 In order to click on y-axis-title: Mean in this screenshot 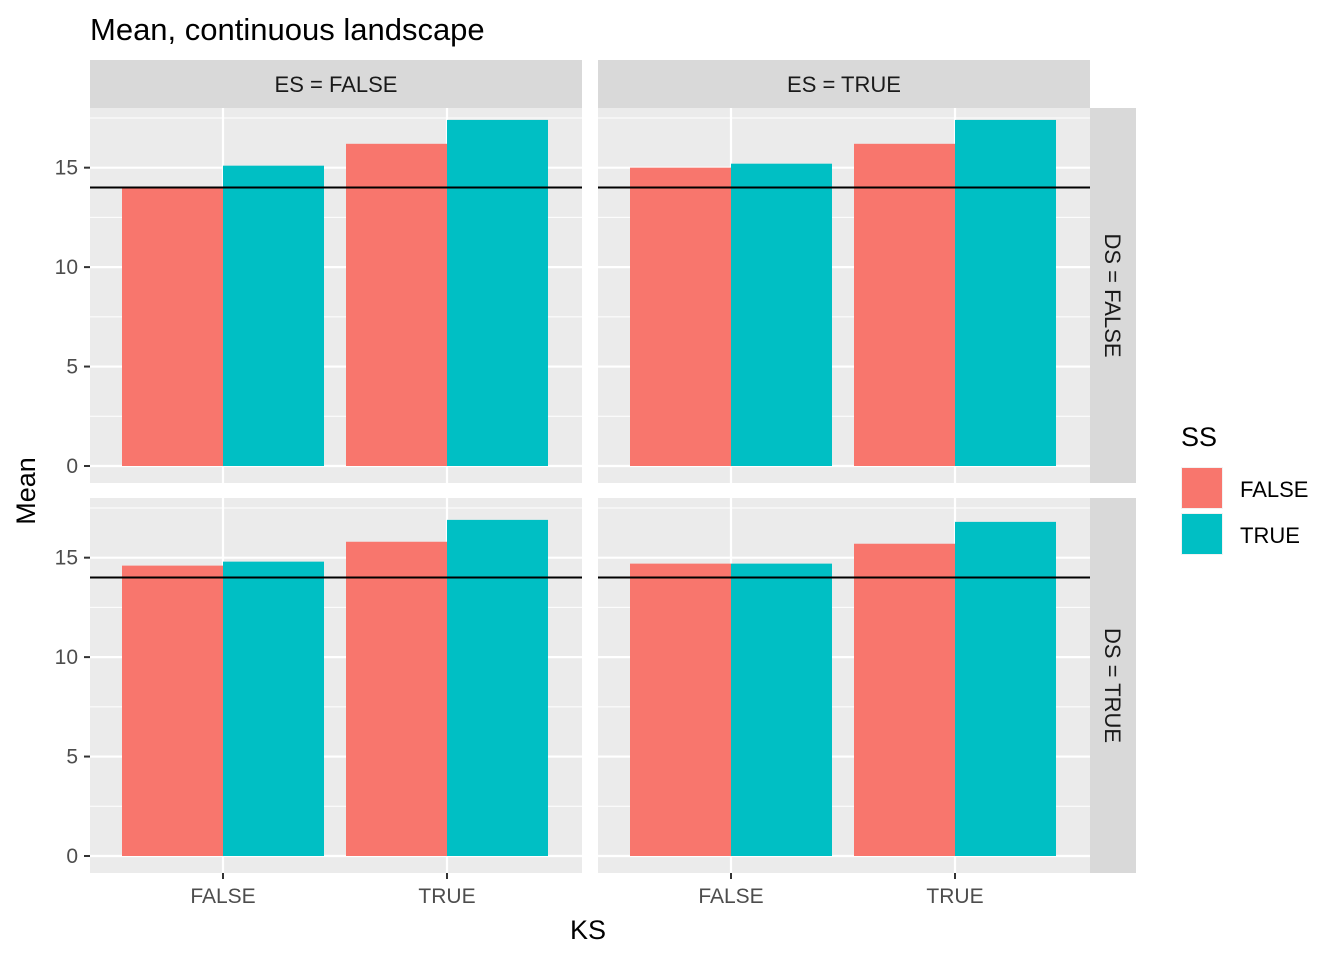, I will do `click(26, 491)`.